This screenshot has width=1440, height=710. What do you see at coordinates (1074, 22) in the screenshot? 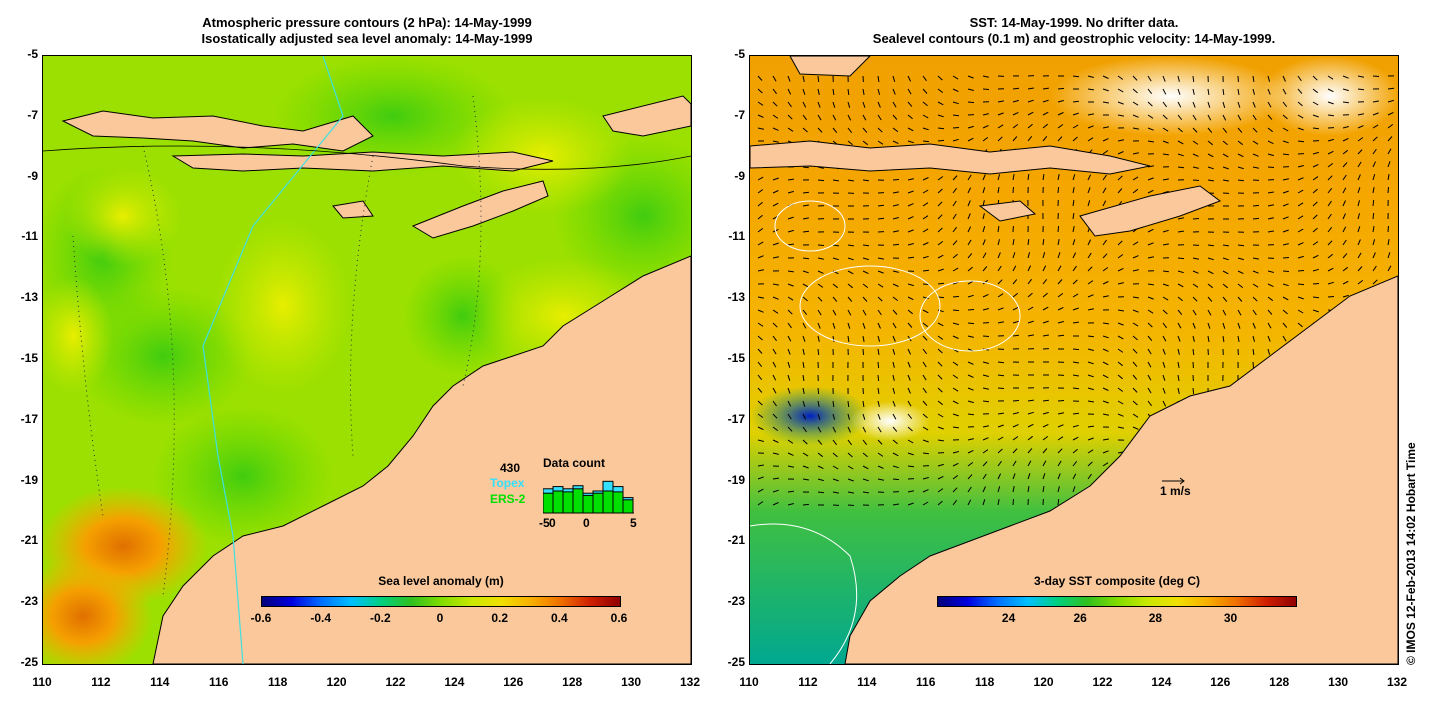
I see `right-title-line1: SST: 14-May-1999. No drifter data.` at bounding box center [1074, 22].